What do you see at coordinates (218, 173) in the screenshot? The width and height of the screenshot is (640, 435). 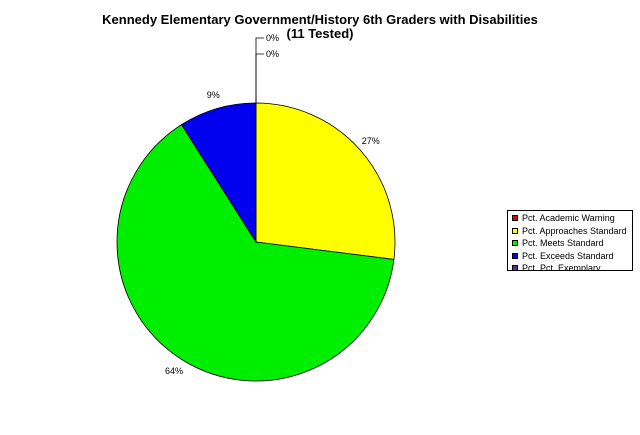 I see `pie-slice-exceeds-standard` at bounding box center [218, 173].